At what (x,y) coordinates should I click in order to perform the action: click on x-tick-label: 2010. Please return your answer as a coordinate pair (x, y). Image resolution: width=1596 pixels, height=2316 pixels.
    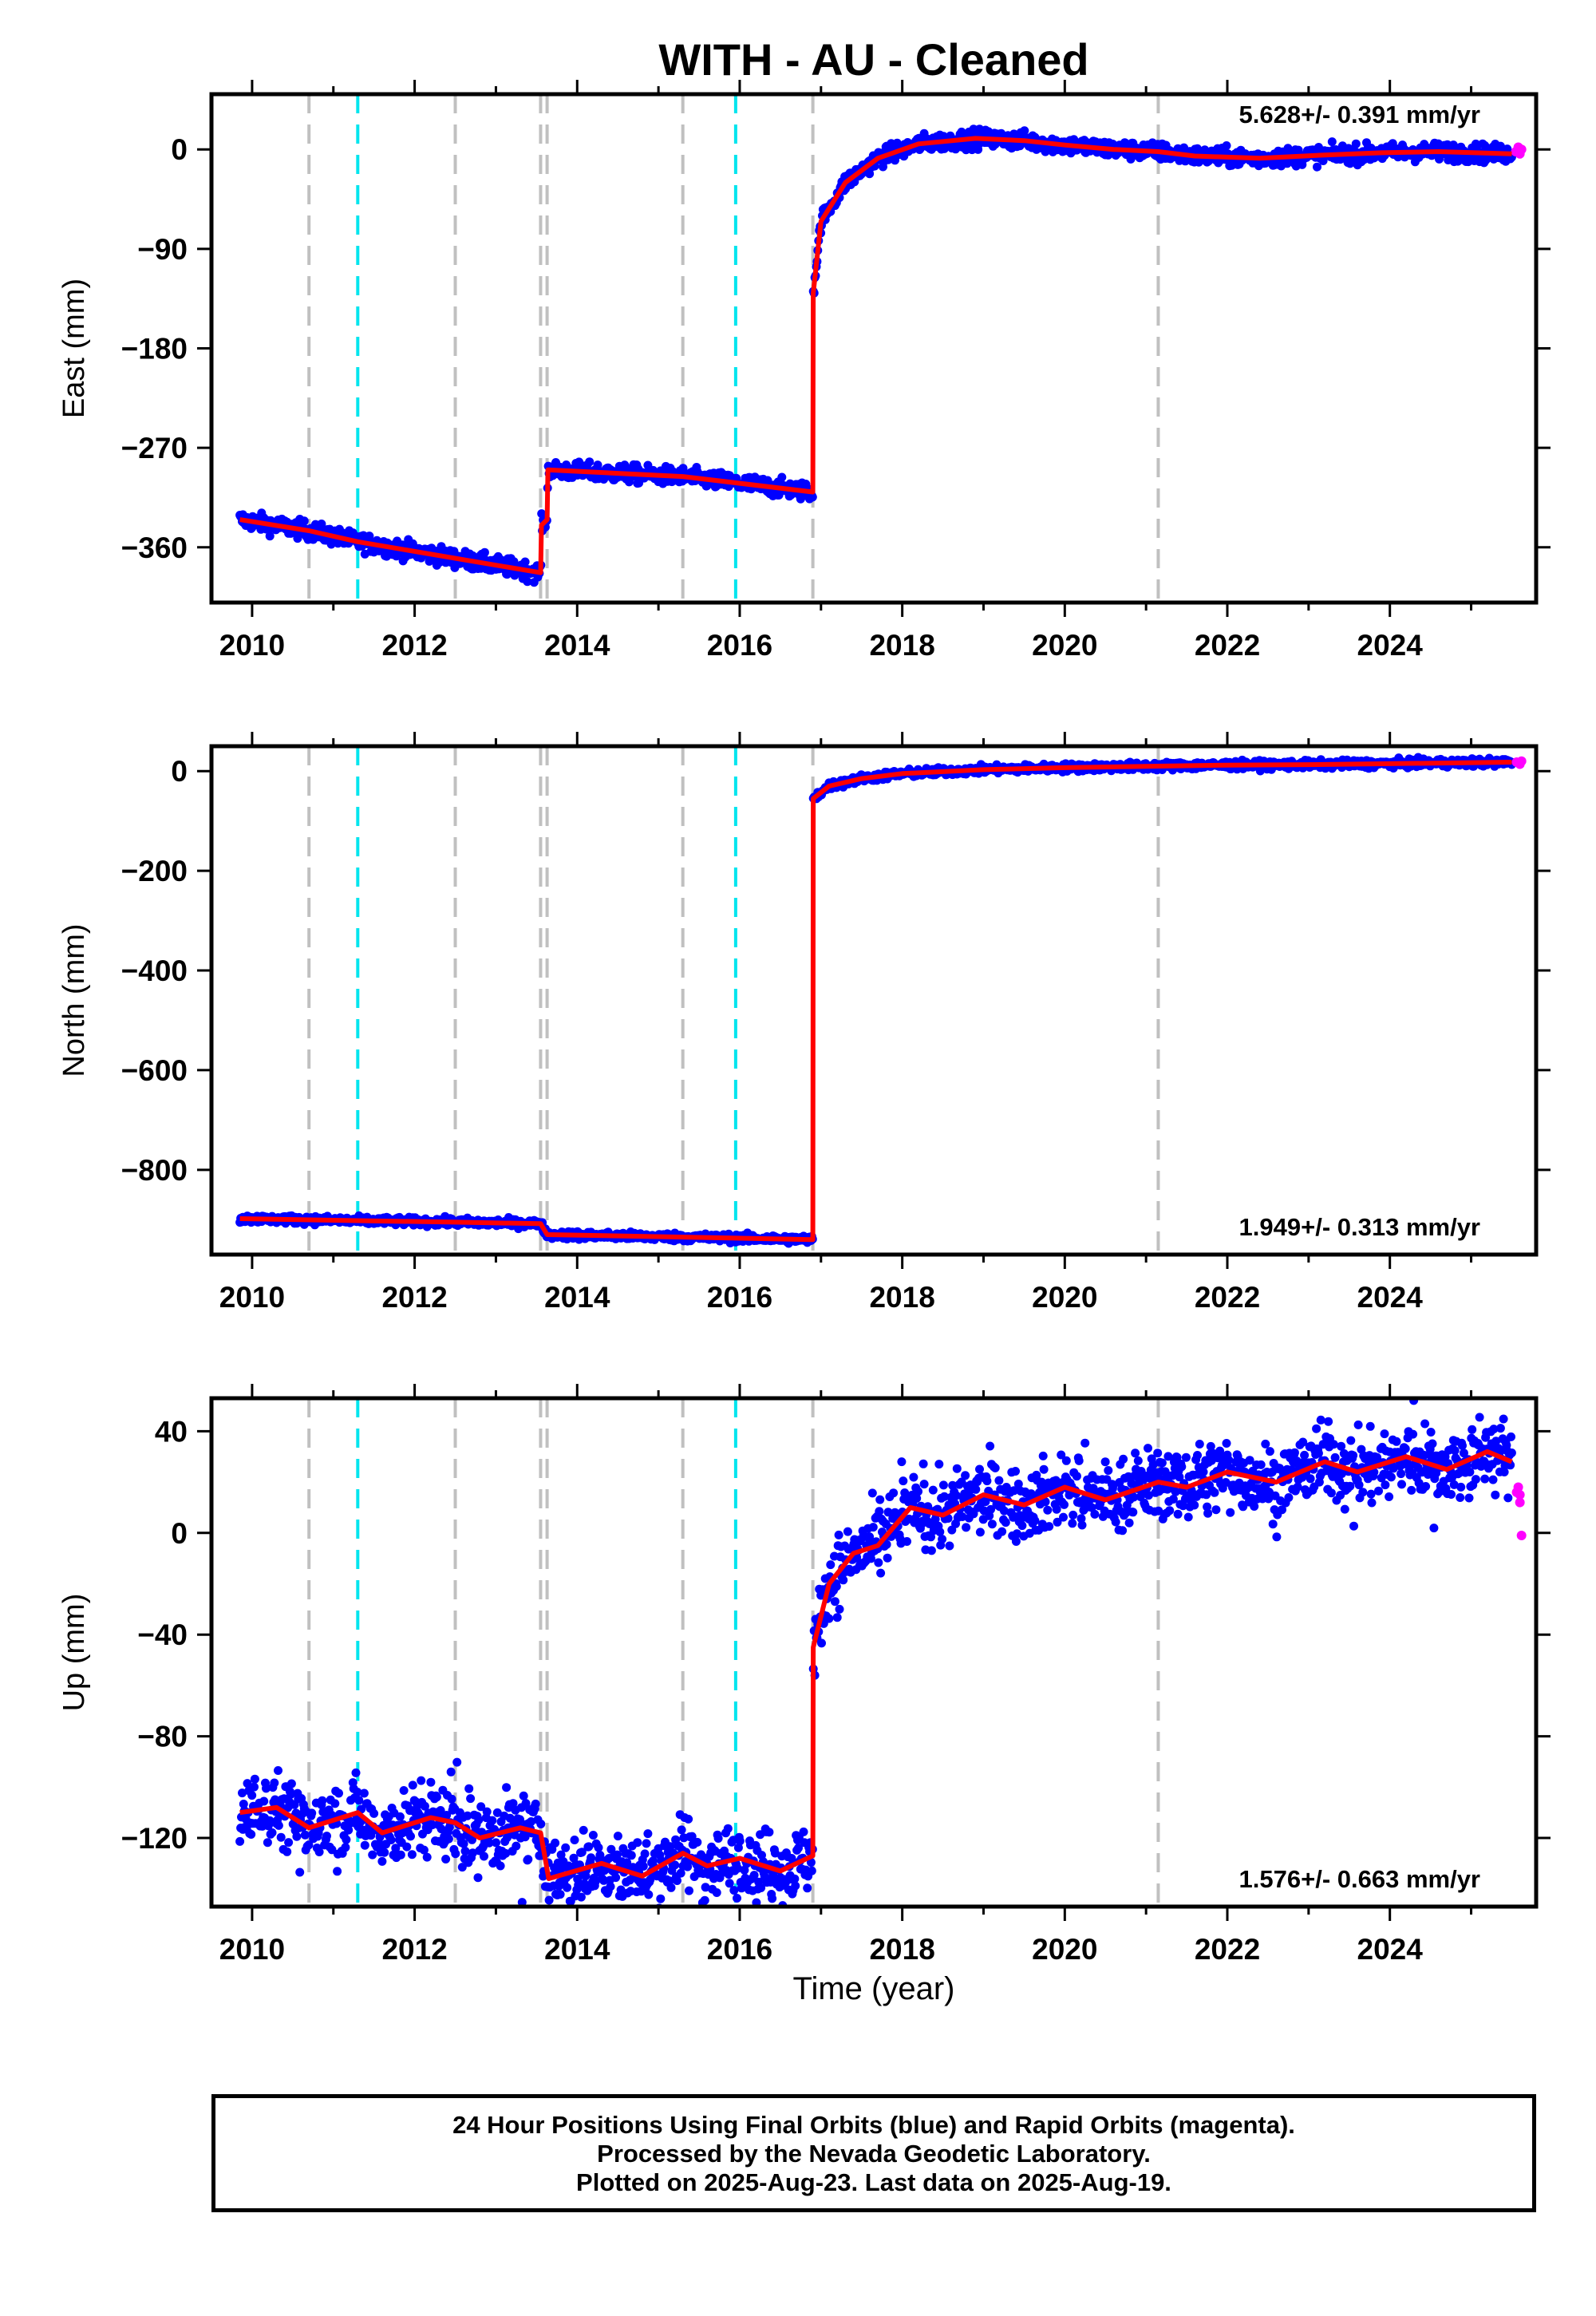
    Looking at the image, I should click on (252, 645).